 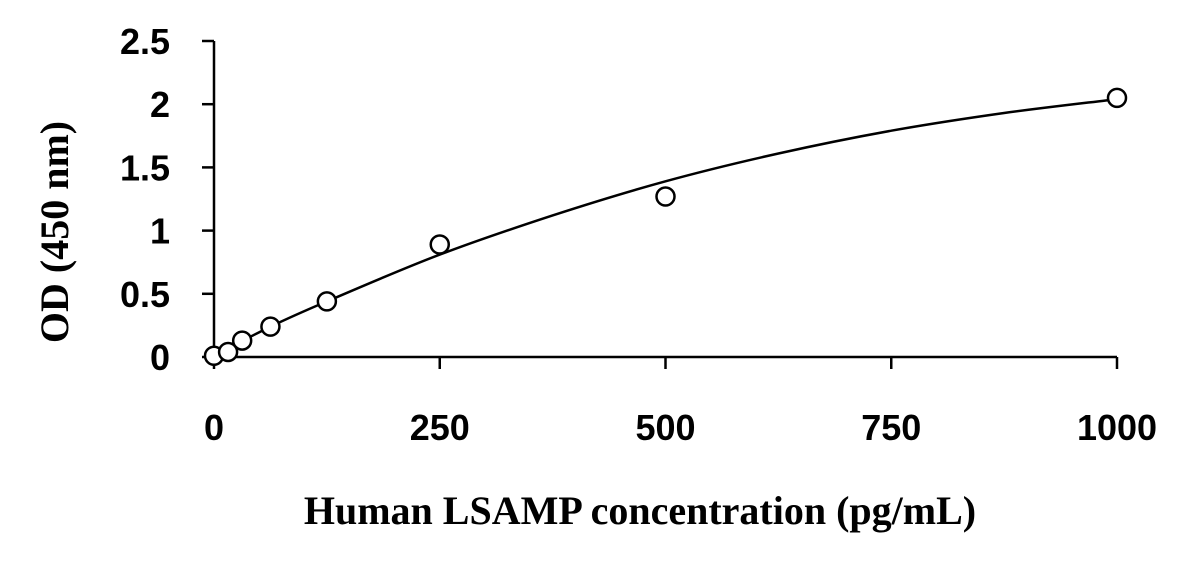 I want to click on y-axis-title: OD (450 nm), so click(x=54, y=232).